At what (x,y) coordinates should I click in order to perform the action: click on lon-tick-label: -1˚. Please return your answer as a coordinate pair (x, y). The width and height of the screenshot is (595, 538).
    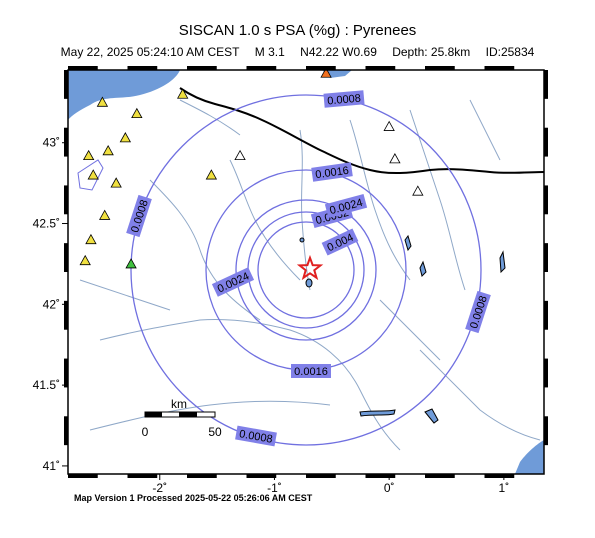
    Looking at the image, I should click on (274, 488).